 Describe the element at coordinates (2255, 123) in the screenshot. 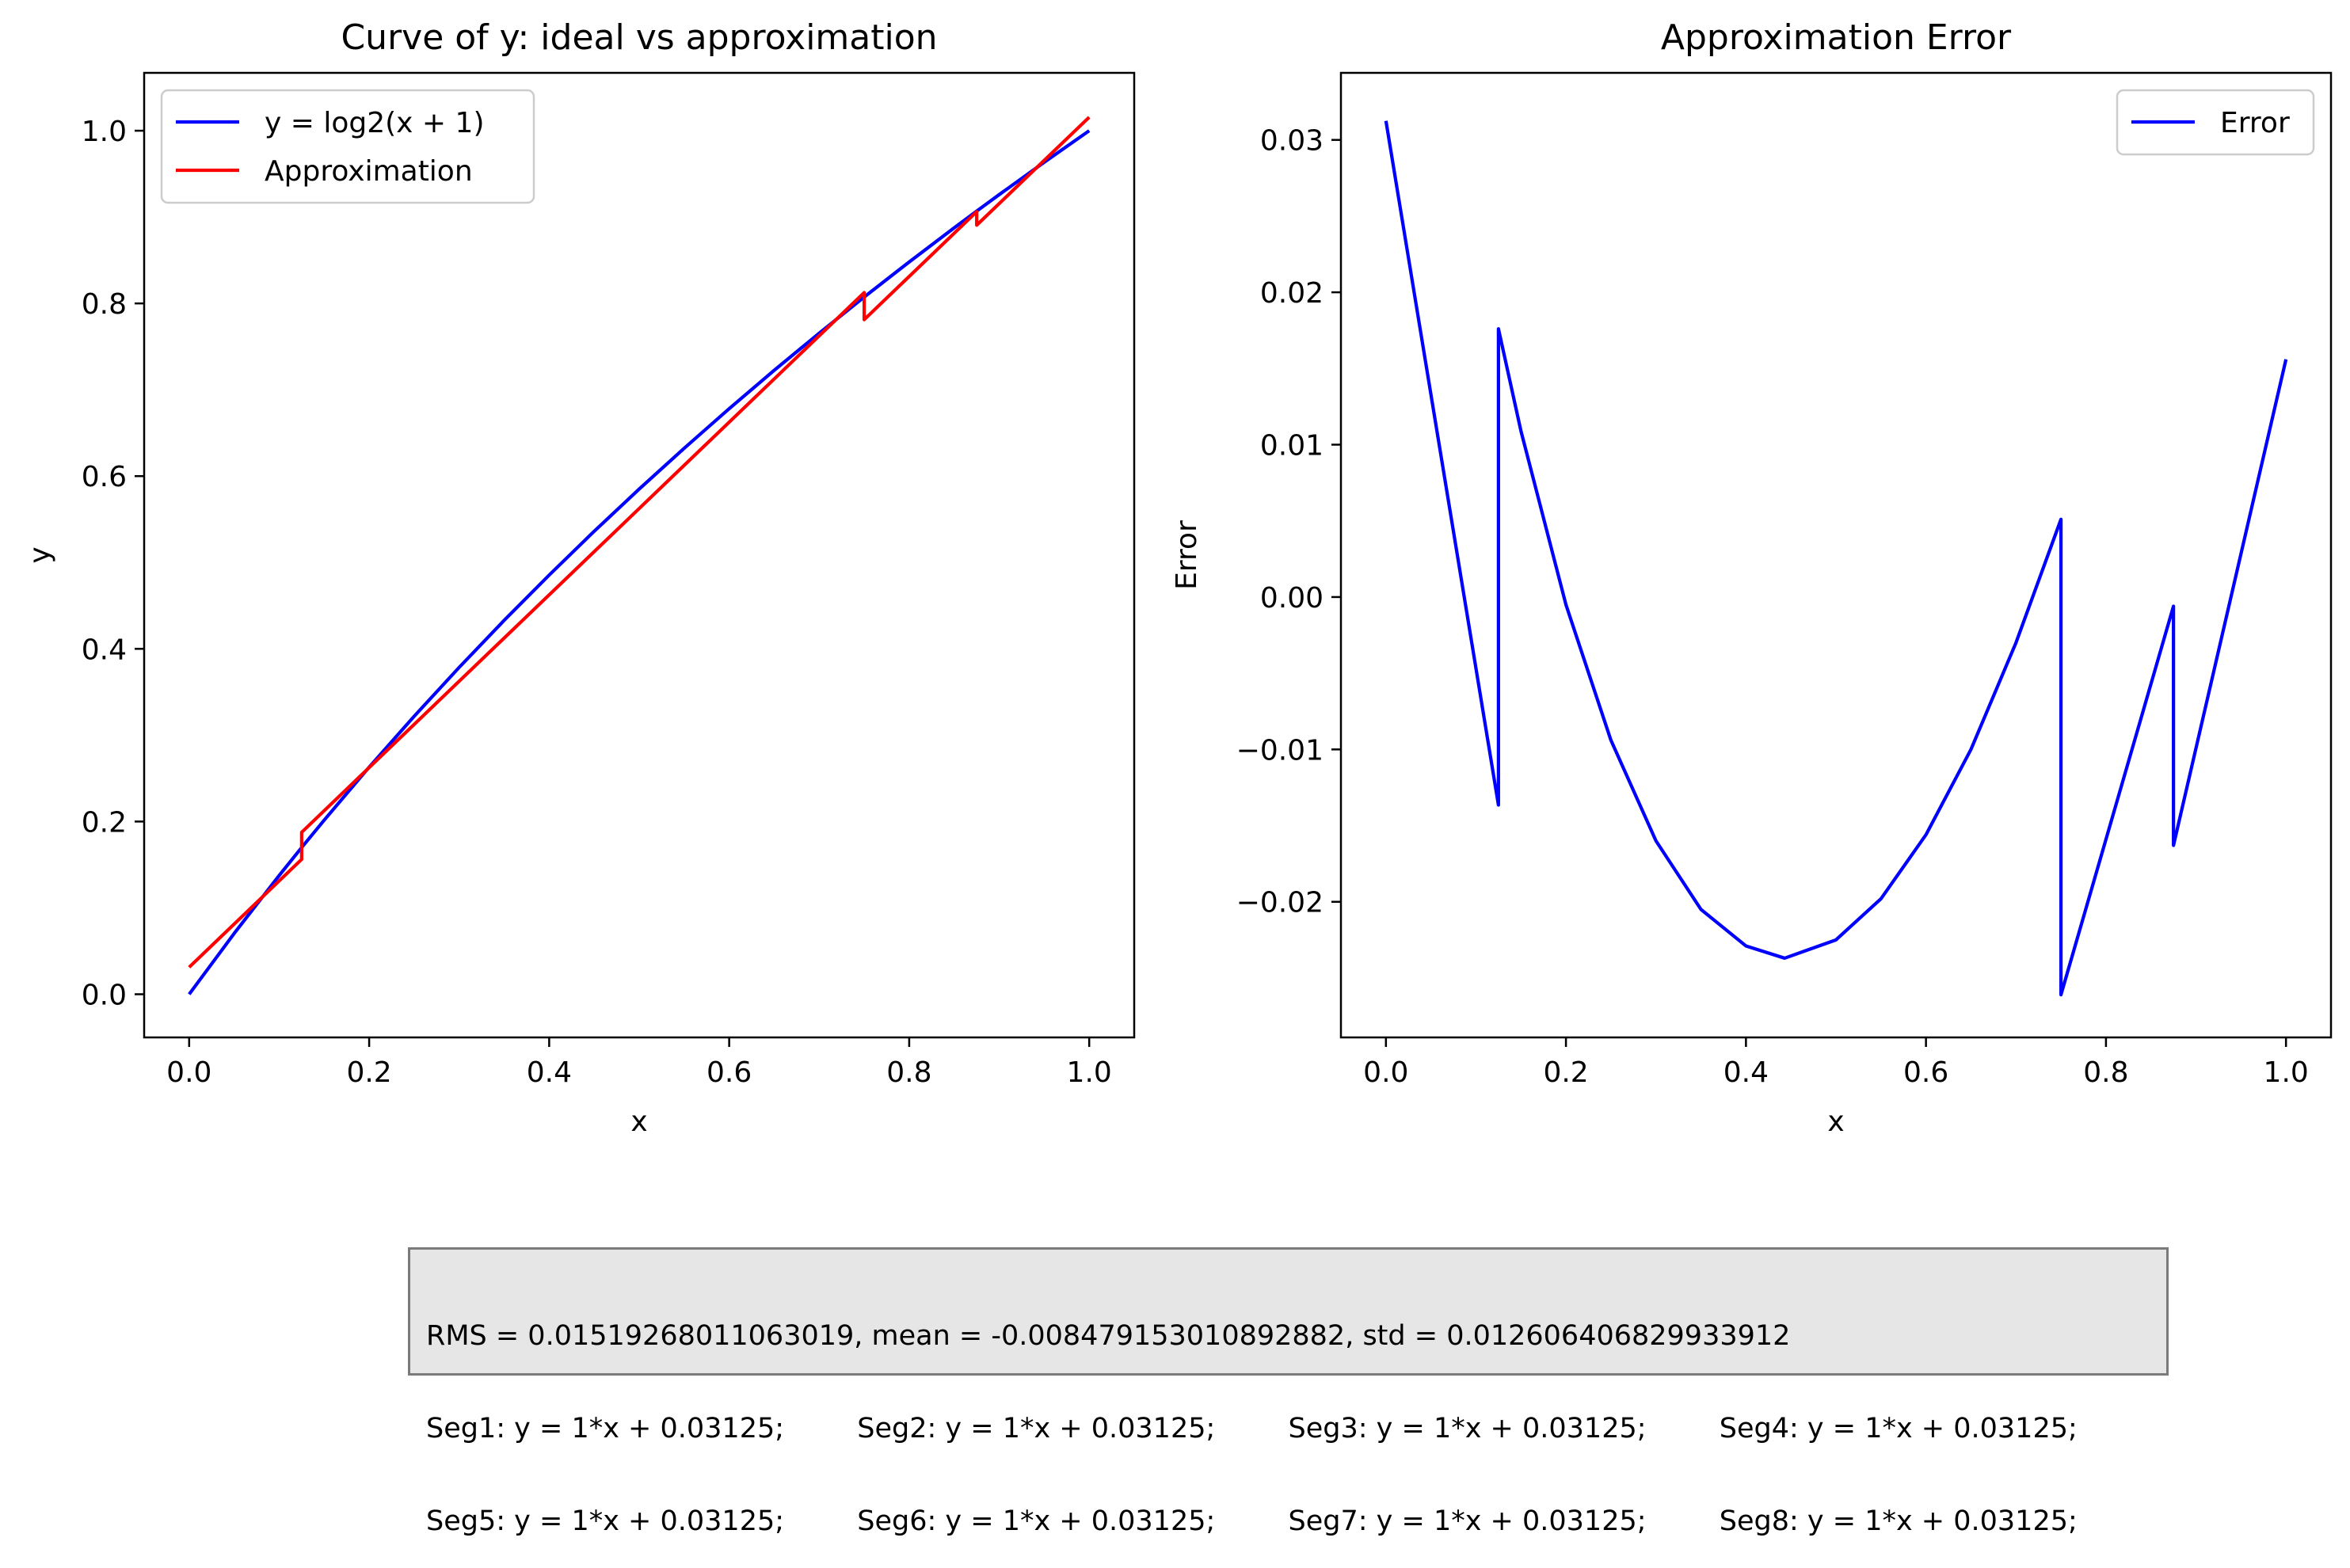

I see `chart2-legend-label-1: Error` at that location.